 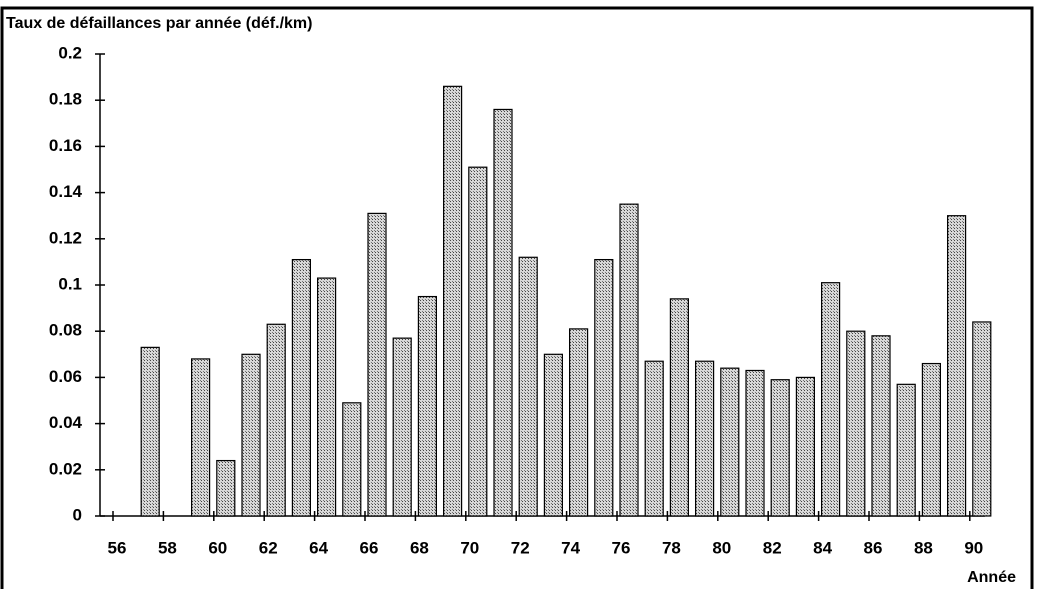 I want to click on x-tick-label: 72, so click(x=520, y=547).